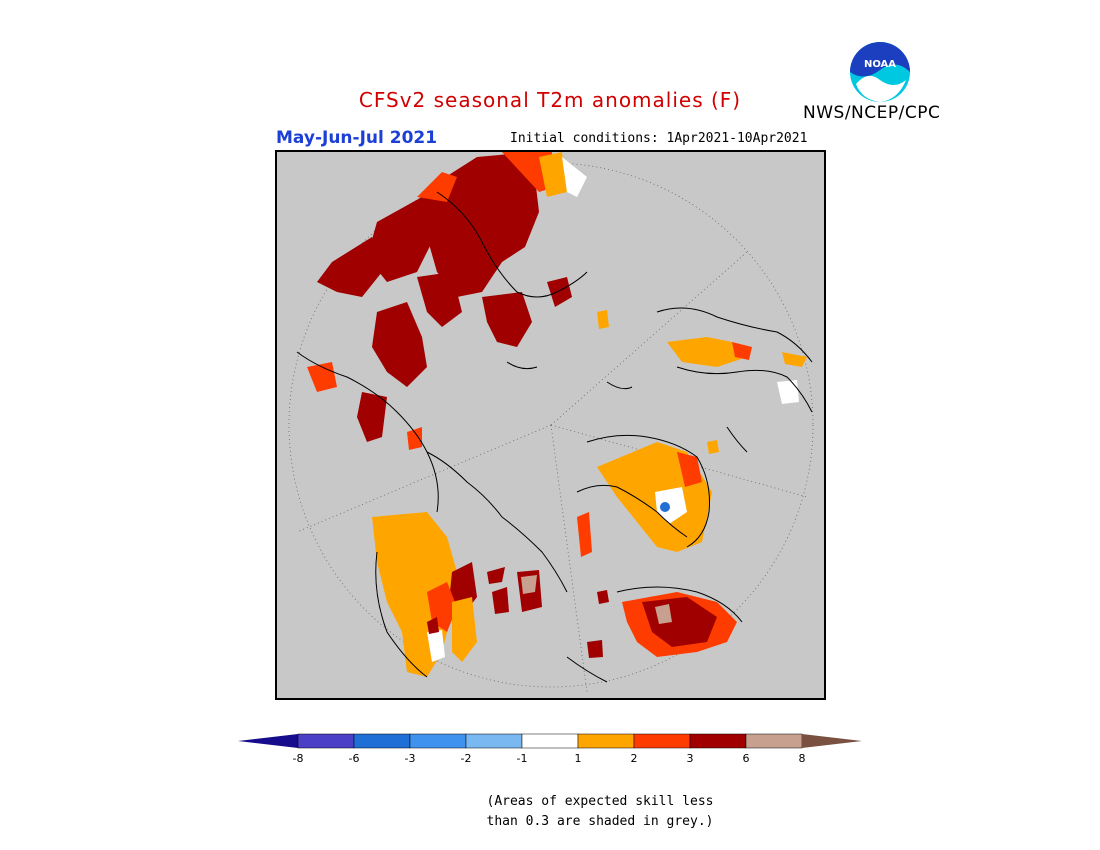 Image resolution: width=1100 pixels, height=850 pixels. I want to click on forecast-period: May-Jun-Jul 2021, so click(357, 138).